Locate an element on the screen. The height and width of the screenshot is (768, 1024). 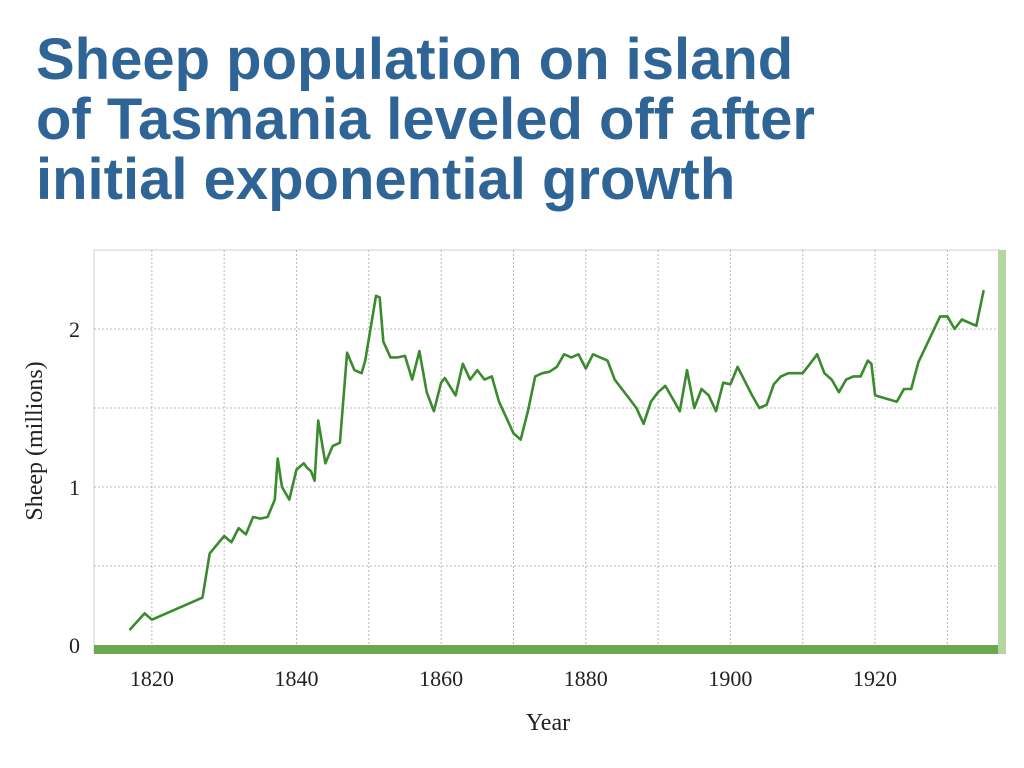
y-tick-label: 1 is located at coordinates (74, 487).